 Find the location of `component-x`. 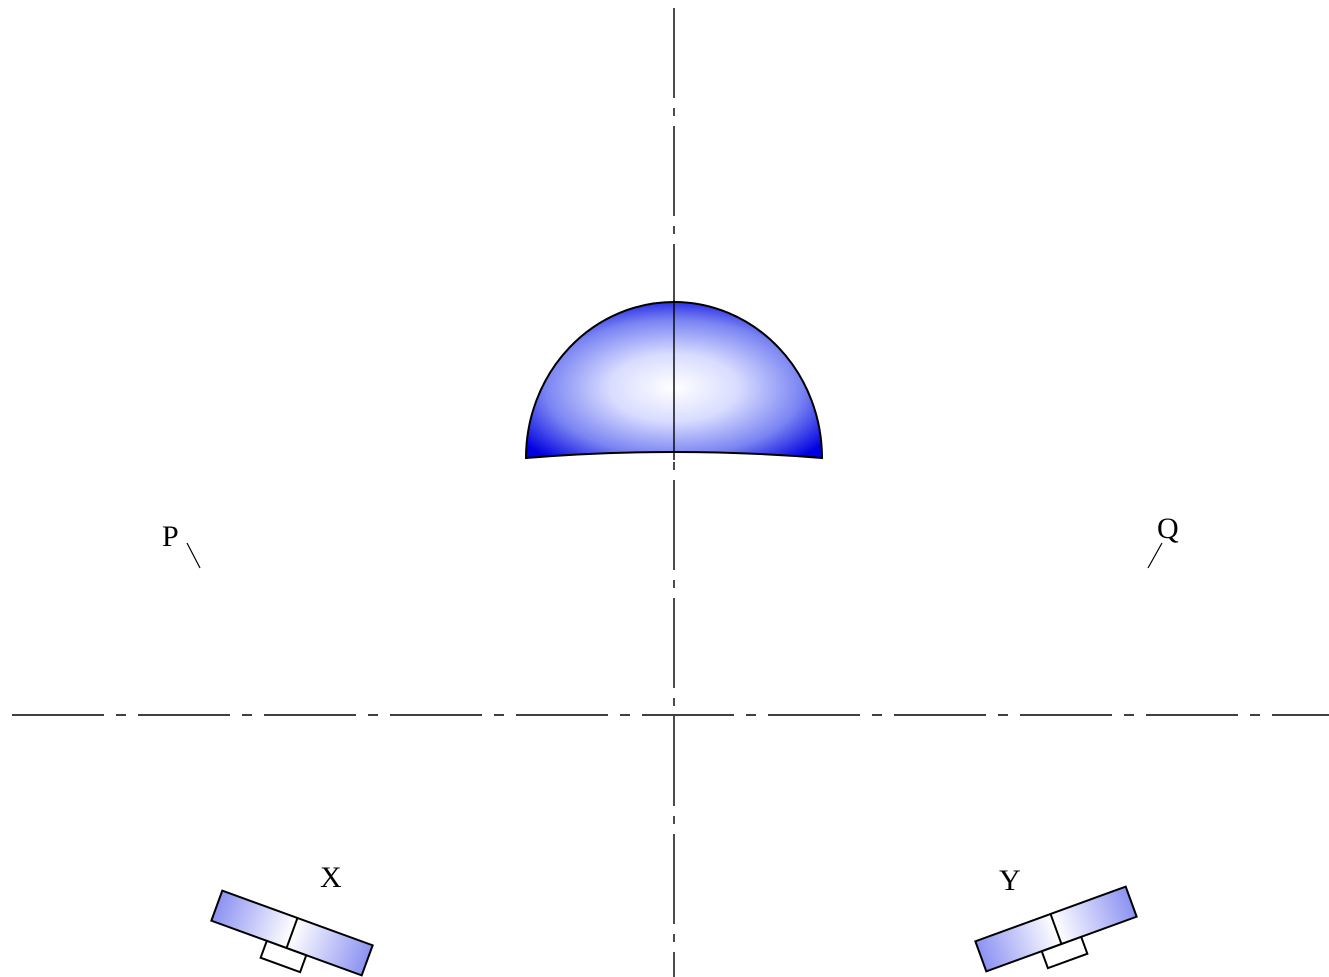

component-x is located at coordinates (292, 933).